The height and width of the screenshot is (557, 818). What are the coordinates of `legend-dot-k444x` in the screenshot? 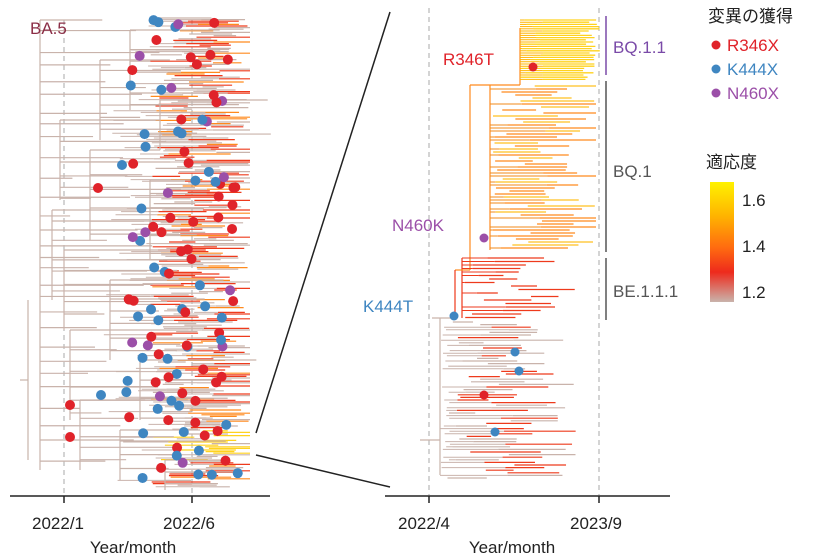 It's located at (716, 69).